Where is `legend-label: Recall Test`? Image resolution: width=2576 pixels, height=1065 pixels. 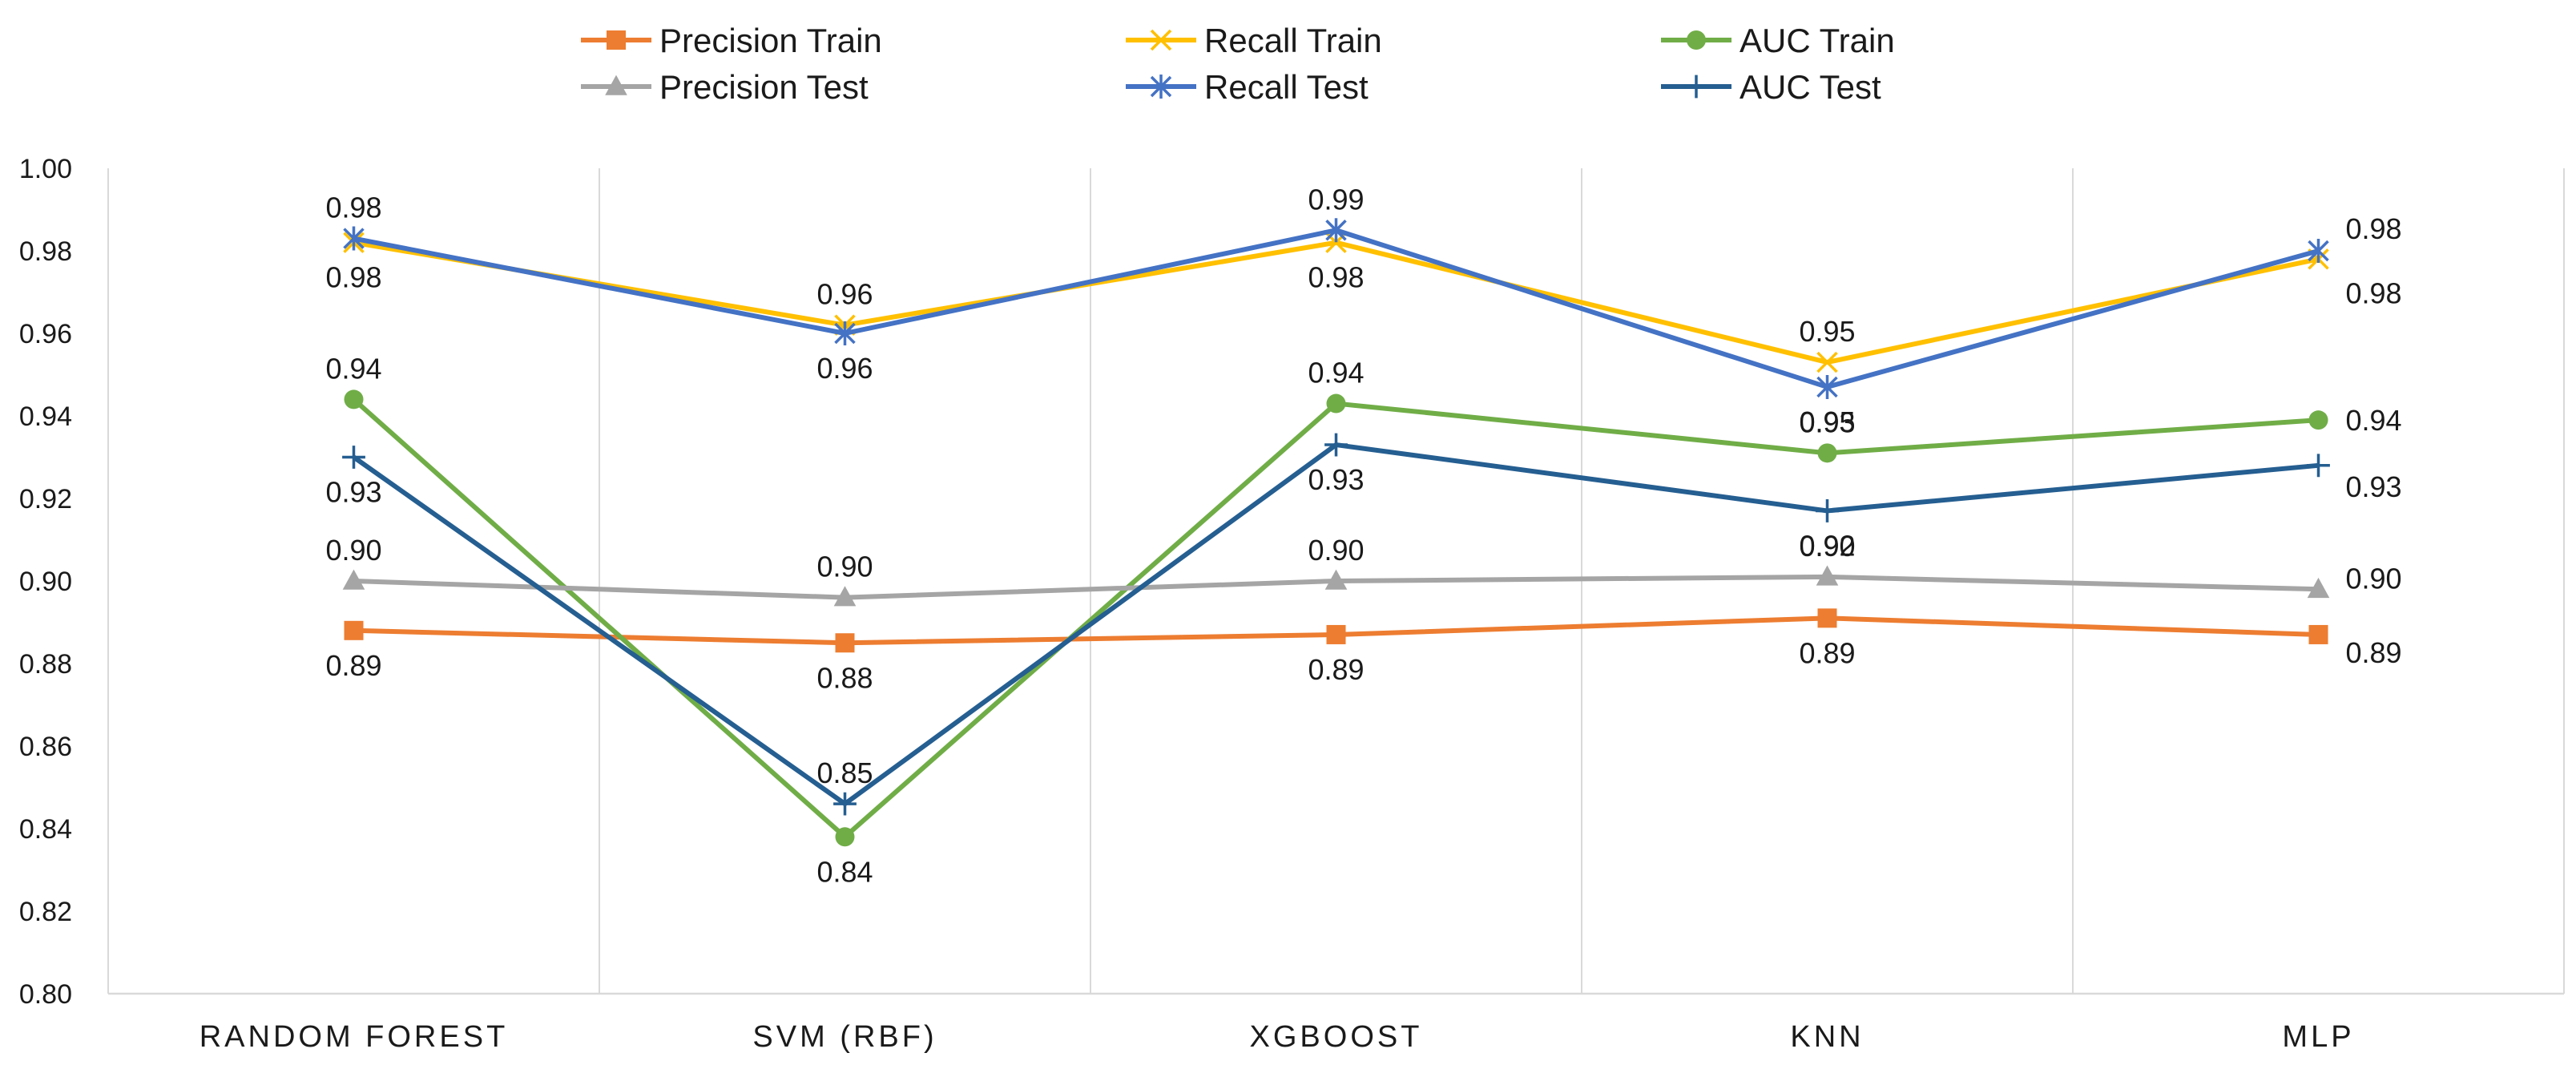
legend-label: Recall Test is located at coordinates (1286, 87).